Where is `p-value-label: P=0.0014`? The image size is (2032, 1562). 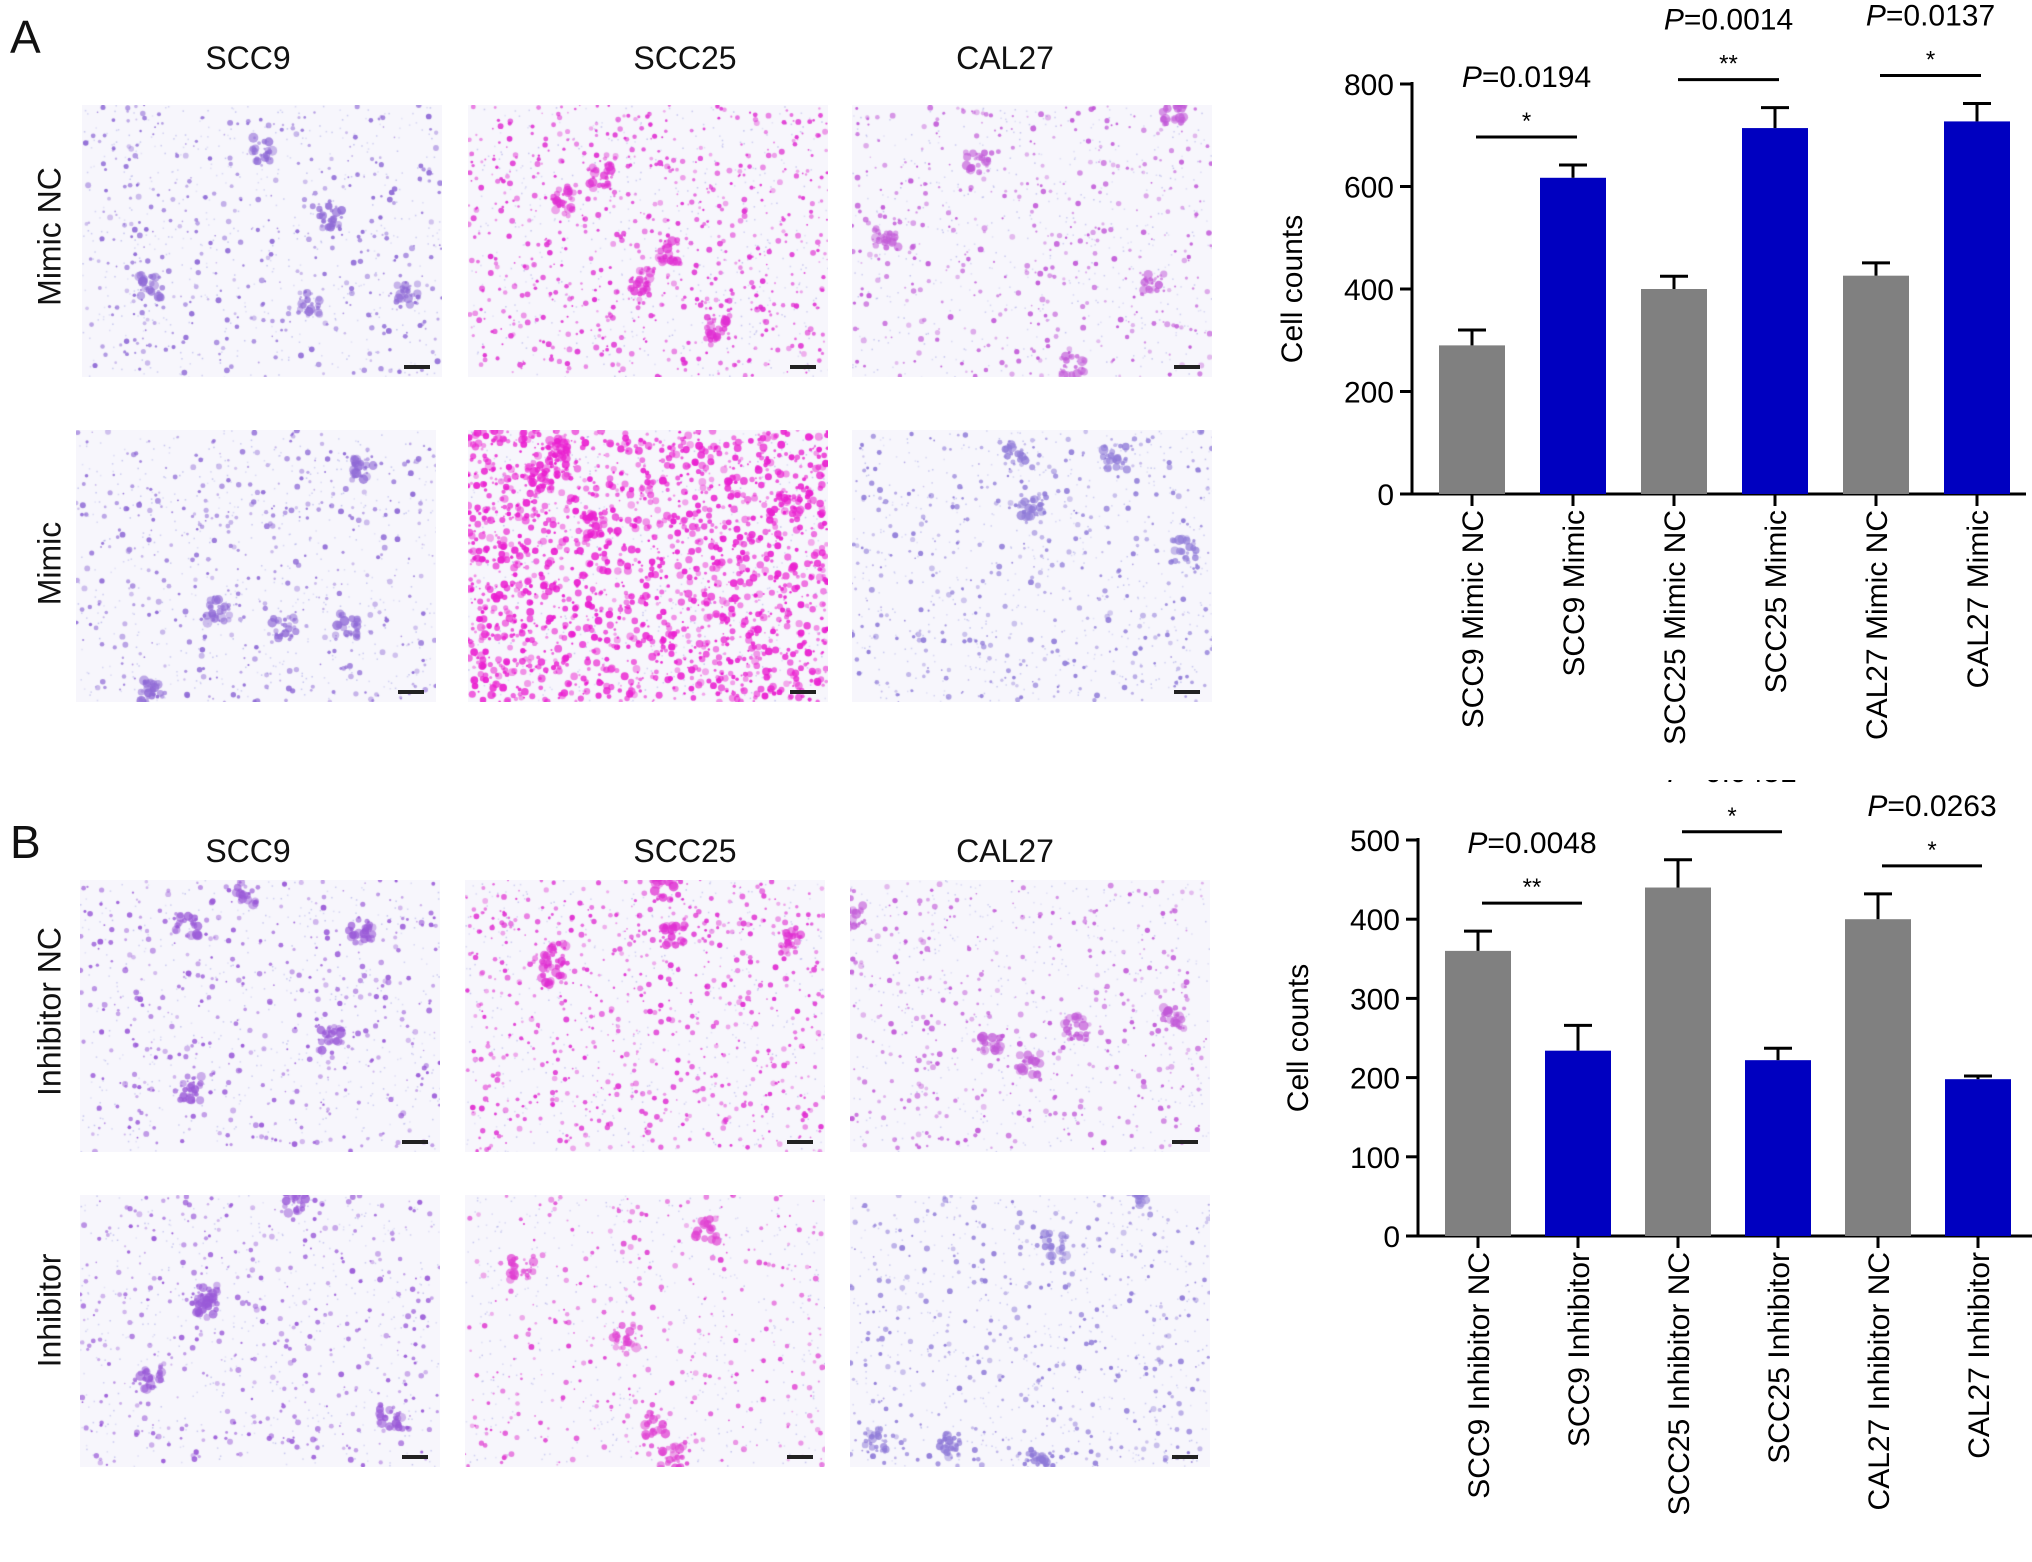
p-value-label: P=0.0014 is located at coordinates (1728, 20).